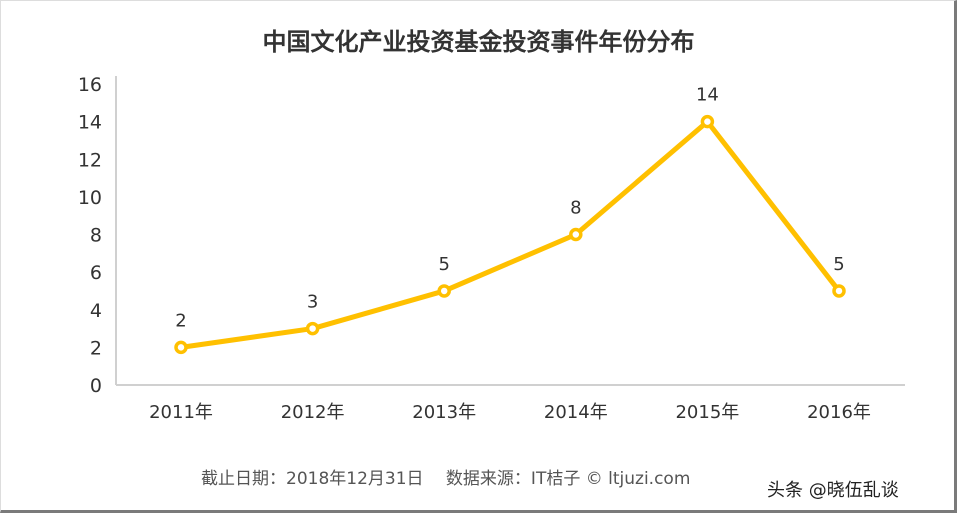  What do you see at coordinates (833, 490) in the screenshot?
I see `watermark: 头条 @晓伍乱谈` at bounding box center [833, 490].